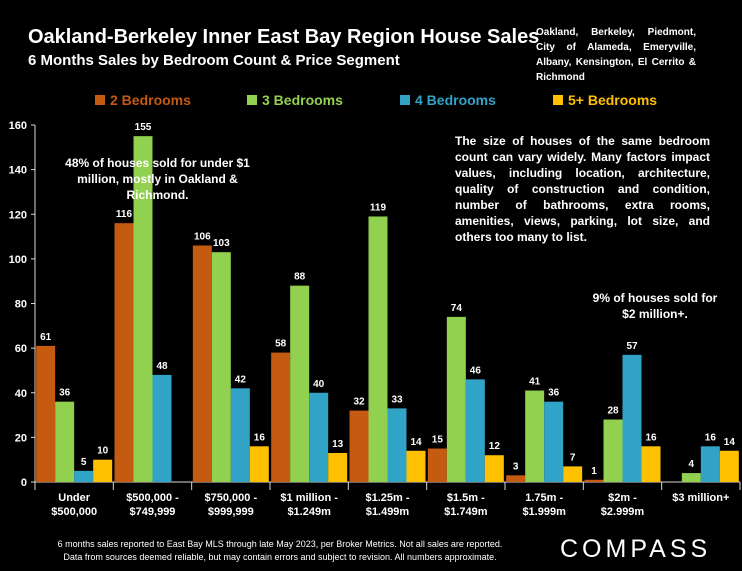 Image resolution: width=742 pixels, height=571 pixels. I want to click on x-tick-label: $500,000, so click(74, 512).